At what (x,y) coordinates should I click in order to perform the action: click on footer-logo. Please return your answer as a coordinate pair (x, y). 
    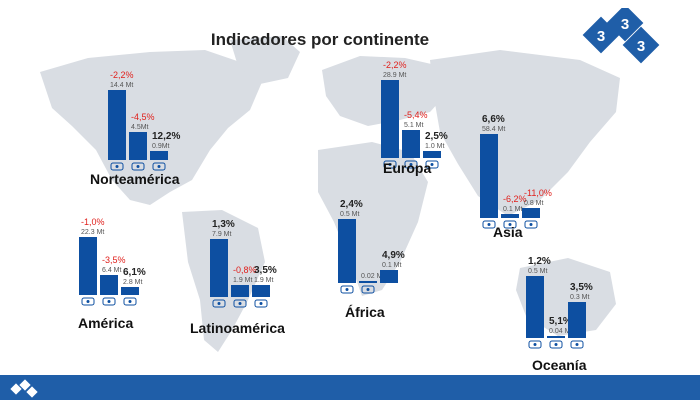
    Looking at the image, I should click on (24, 388).